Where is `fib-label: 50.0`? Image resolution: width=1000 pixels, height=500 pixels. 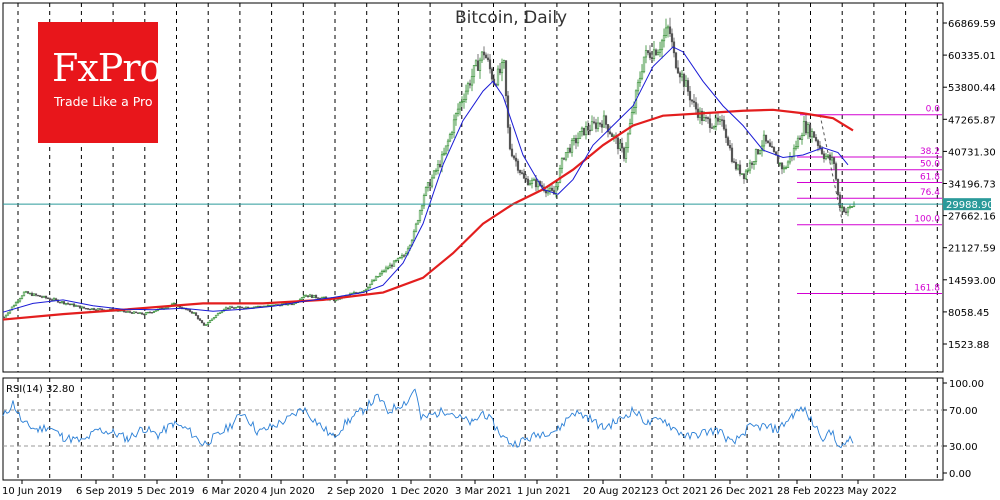
fib-label: 50.0 is located at coordinates (930, 165).